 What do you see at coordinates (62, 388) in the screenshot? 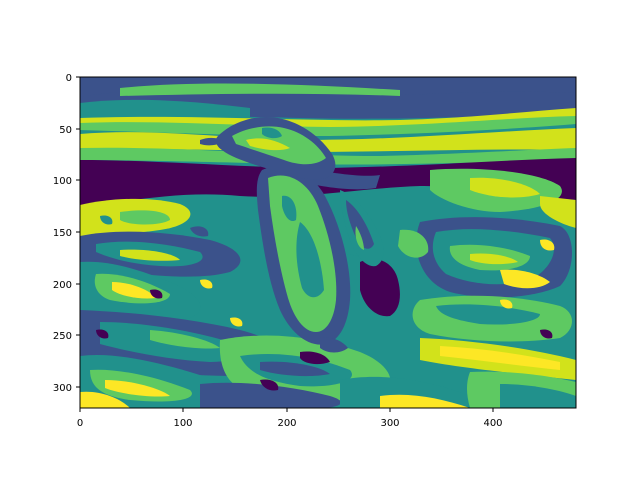
I see `y-tick-label: 300` at bounding box center [62, 388].